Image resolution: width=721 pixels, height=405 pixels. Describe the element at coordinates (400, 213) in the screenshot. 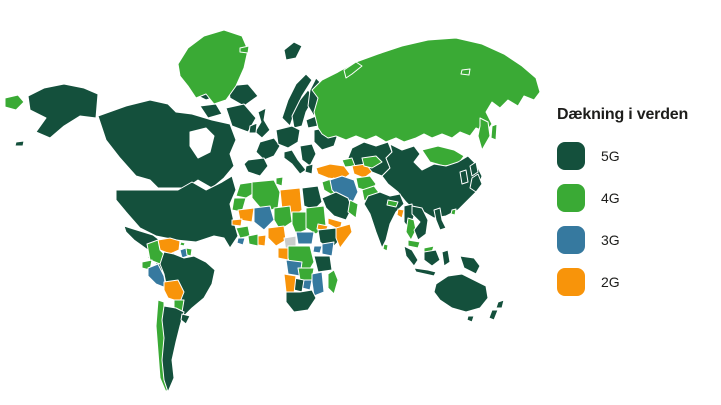

I see `country-bangladesh` at that location.